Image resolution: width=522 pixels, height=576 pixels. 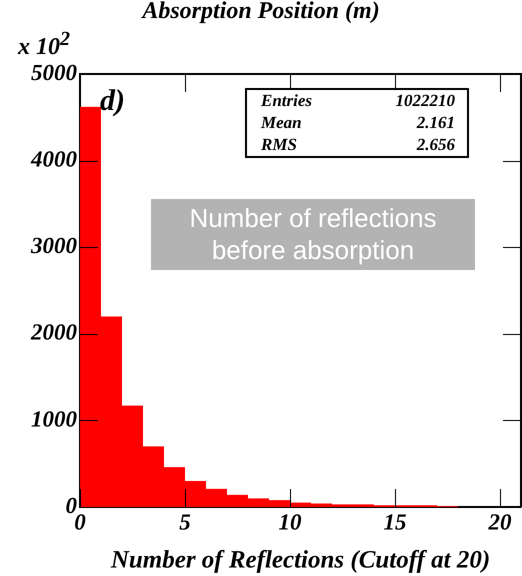 What do you see at coordinates (500, 522) in the screenshot?
I see `x-tick-label: 20` at bounding box center [500, 522].